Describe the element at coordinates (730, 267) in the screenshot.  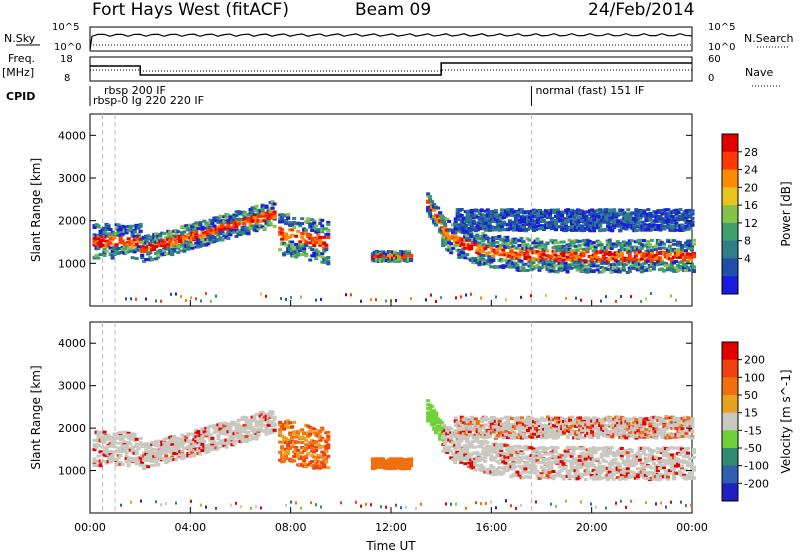
I see `power-colorbar-segment` at that location.